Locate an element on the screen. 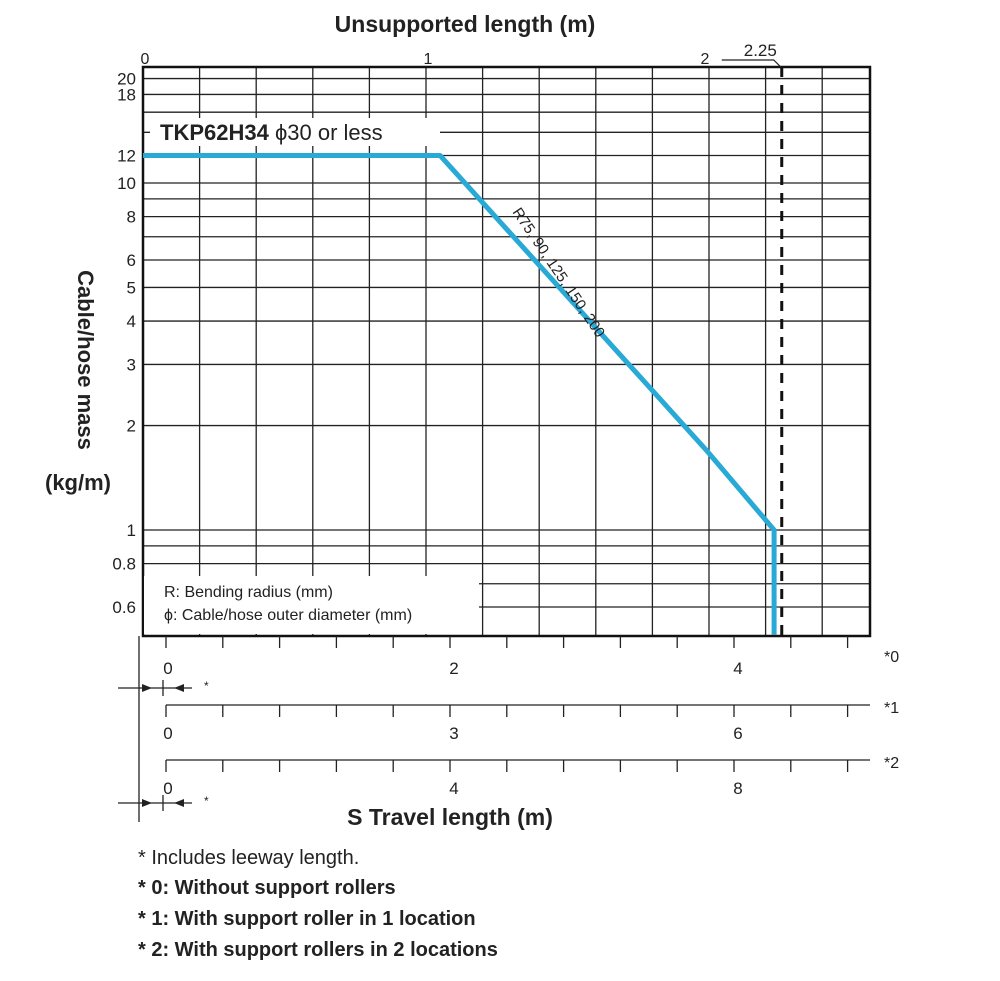 This screenshot has height=981, width=1000. y-axis-unit: (kg/m) is located at coordinates (78, 482).